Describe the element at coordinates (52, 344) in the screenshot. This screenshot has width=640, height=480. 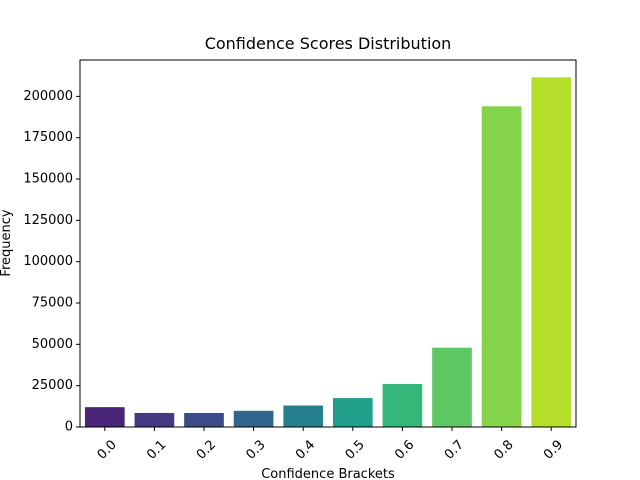
I see `y-tick-label: 50000` at that location.